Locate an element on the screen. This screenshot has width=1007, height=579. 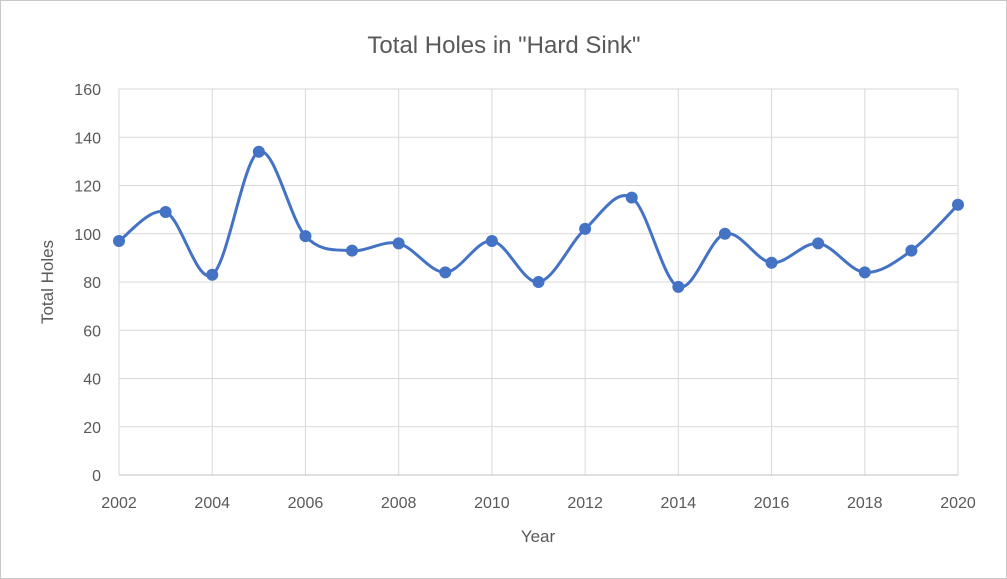
y-tick-labels: 0 20 40 60 80 100 120 140 160 is located at coordinates (87, 283).